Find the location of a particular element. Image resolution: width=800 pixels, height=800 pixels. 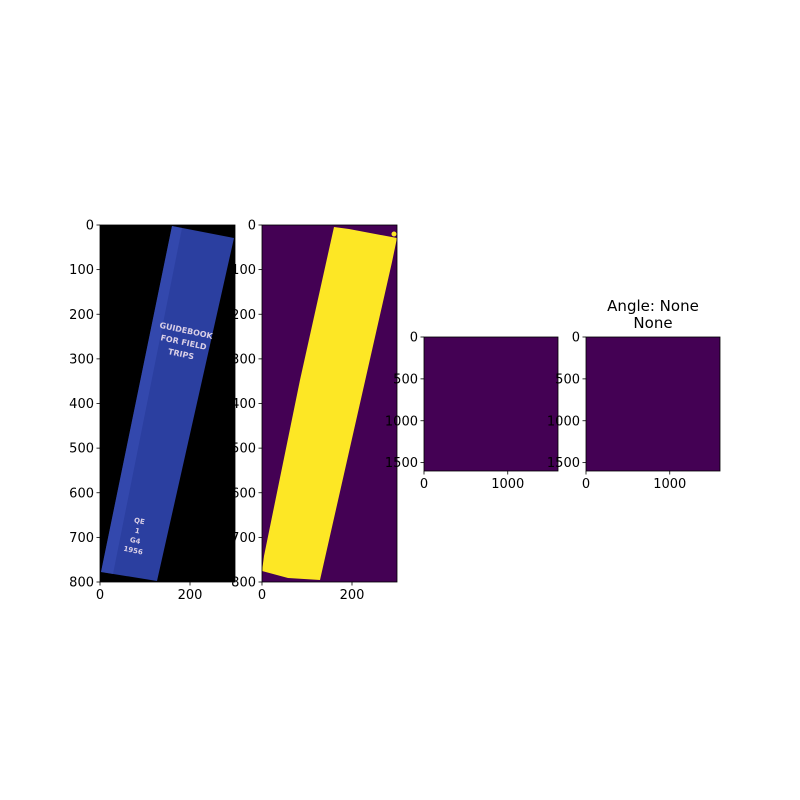

call-number-line: QE is located at coordinates (139, 521).